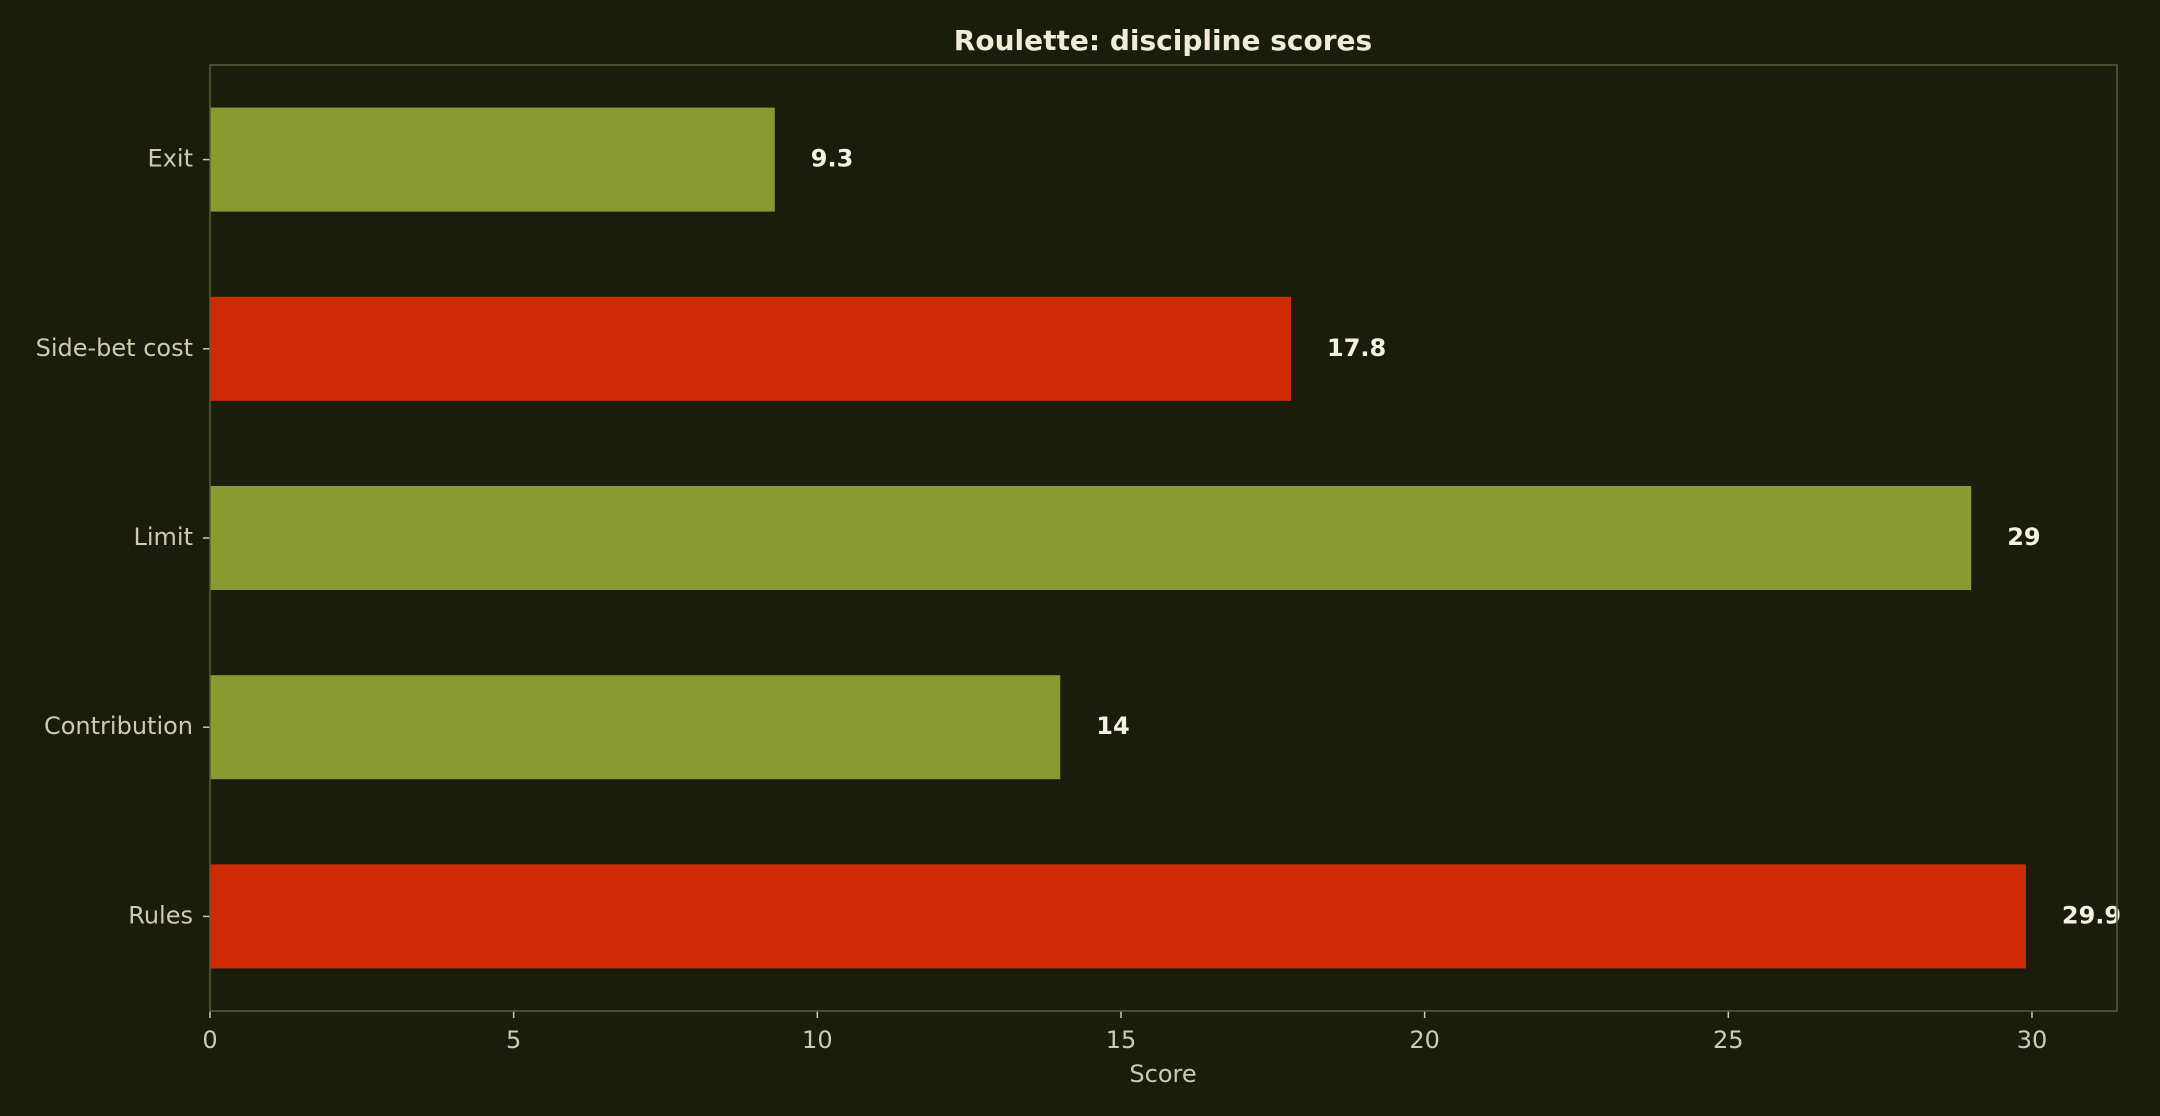  What do you see at coordinates (513, 1040) in the screenshot?
I see `x-tick-label: 5` at bounding box center [513, 1040].